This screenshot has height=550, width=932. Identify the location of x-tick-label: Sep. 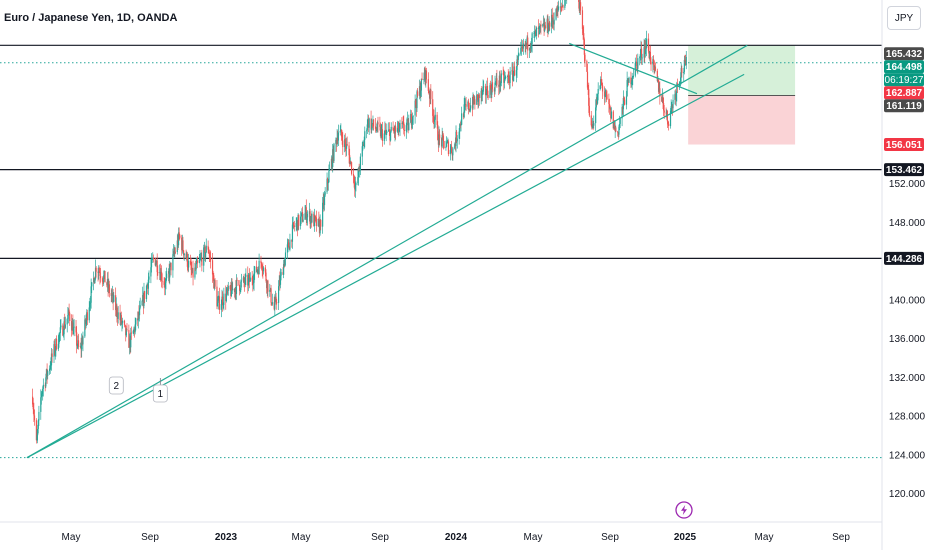
(841, 537).